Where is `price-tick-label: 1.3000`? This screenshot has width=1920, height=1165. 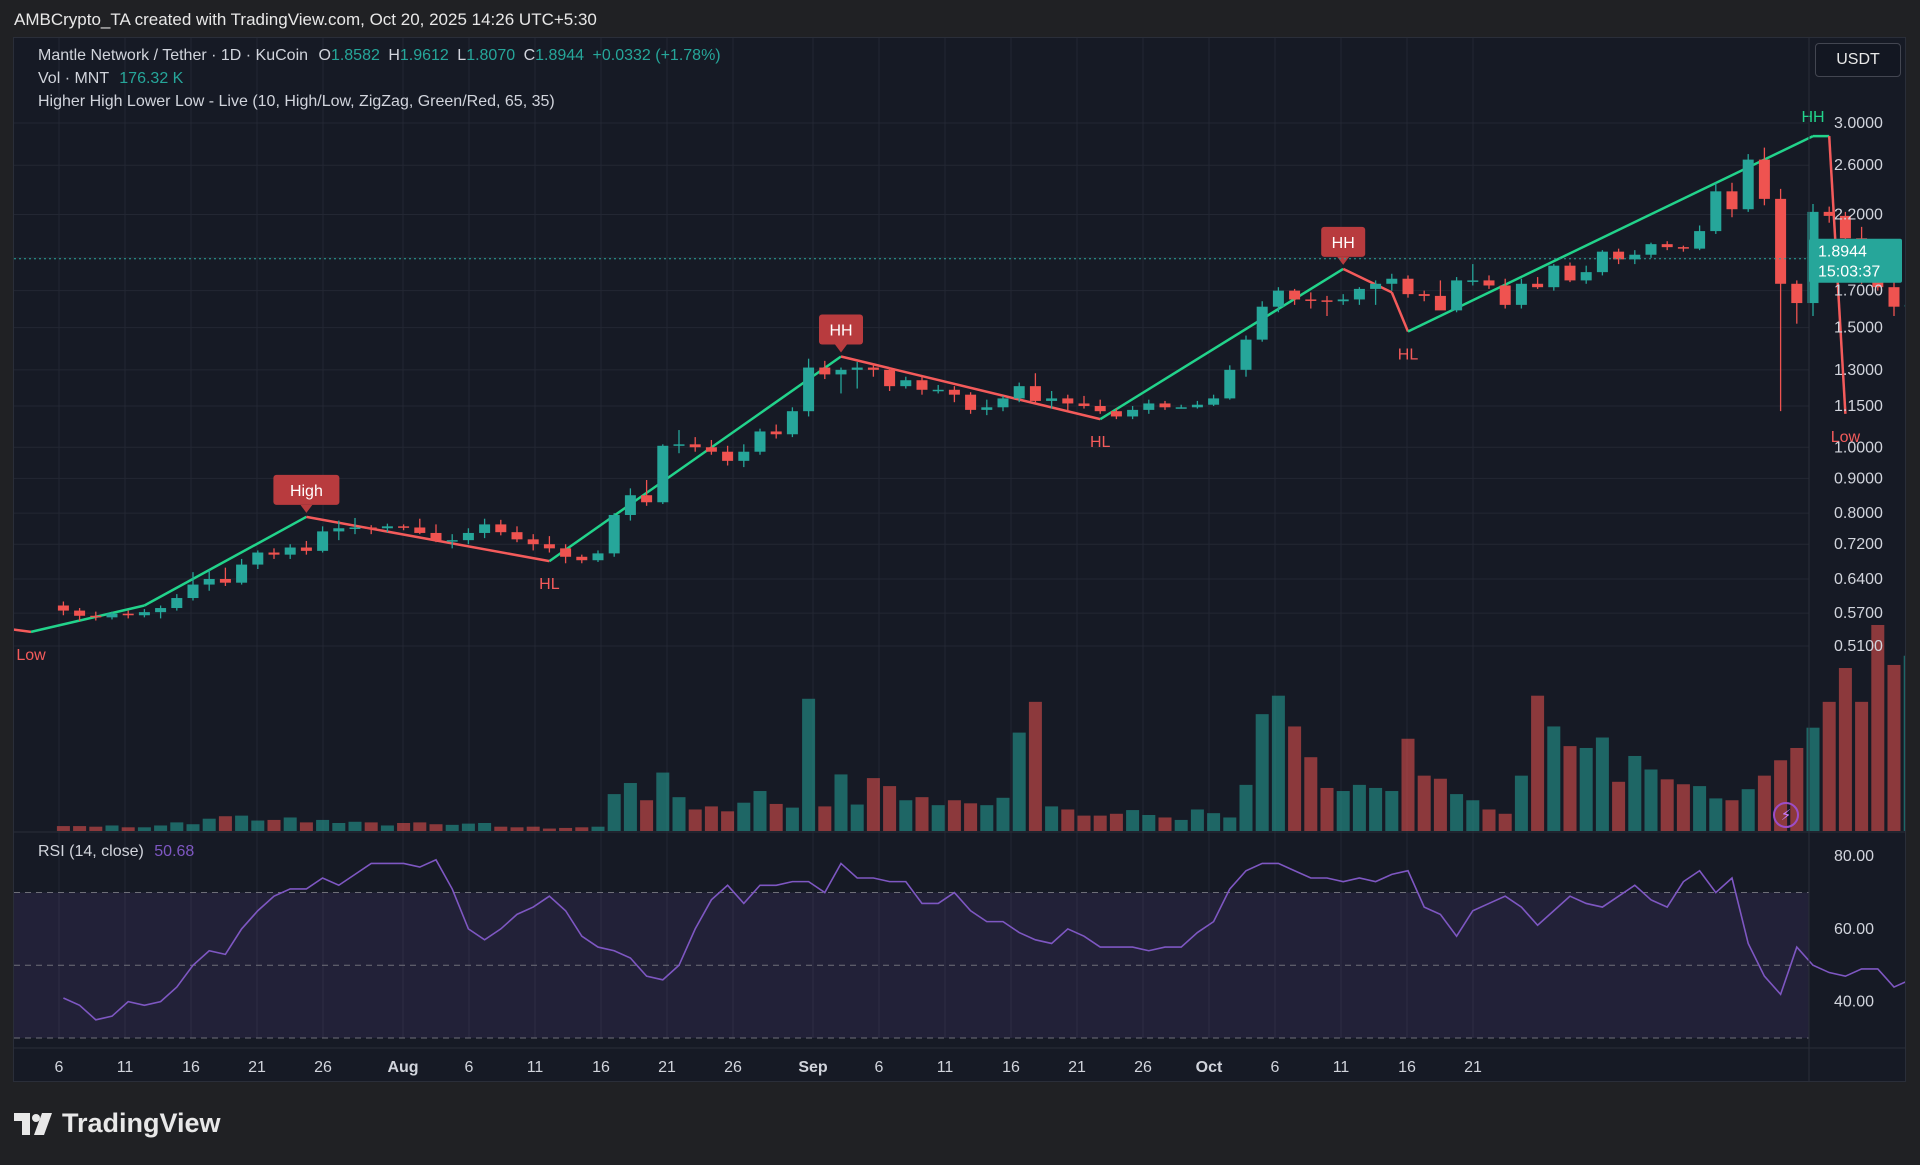
price-tick-label: 1.3000 is located at coordinates (1858, 370).